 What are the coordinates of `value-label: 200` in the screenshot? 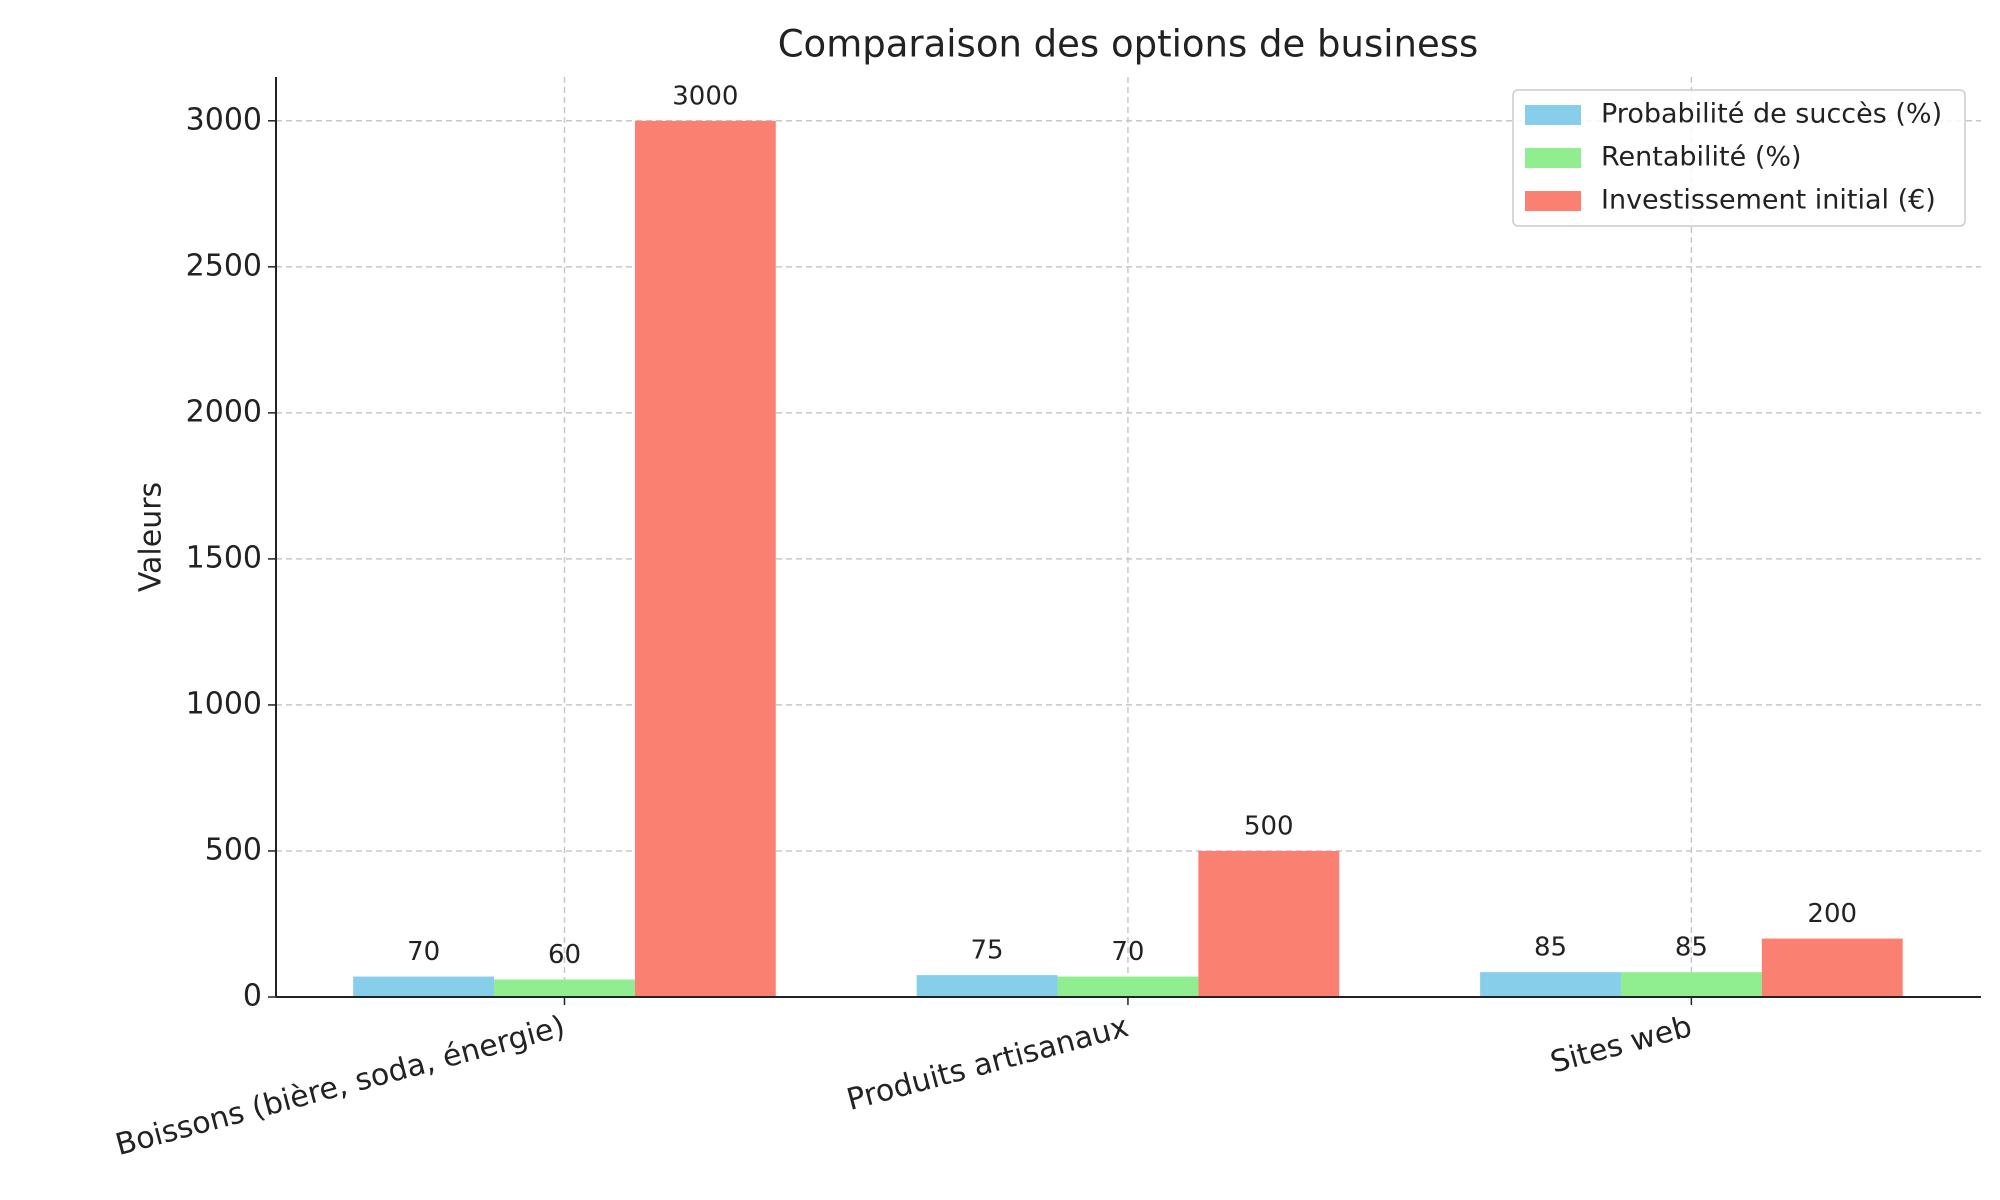 It's located at (1832, 914).